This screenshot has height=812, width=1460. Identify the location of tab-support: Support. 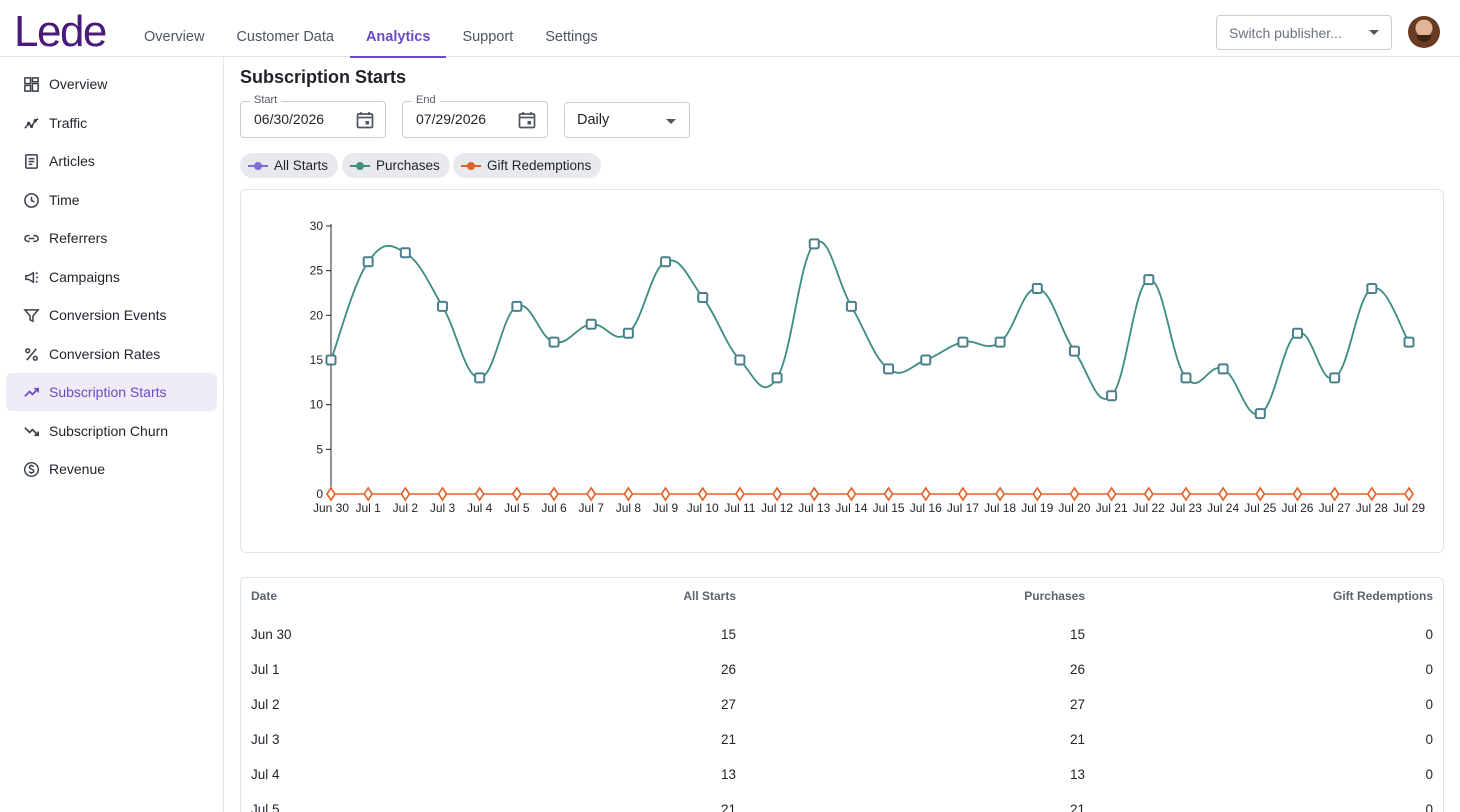
(488, 36).